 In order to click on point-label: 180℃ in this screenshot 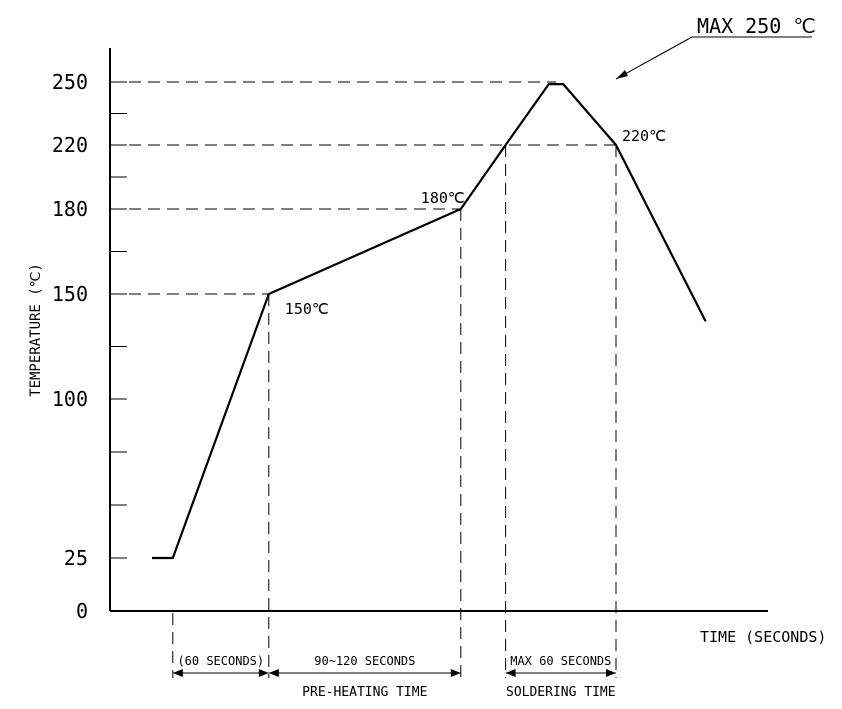, I will do `click(443, 198)`.